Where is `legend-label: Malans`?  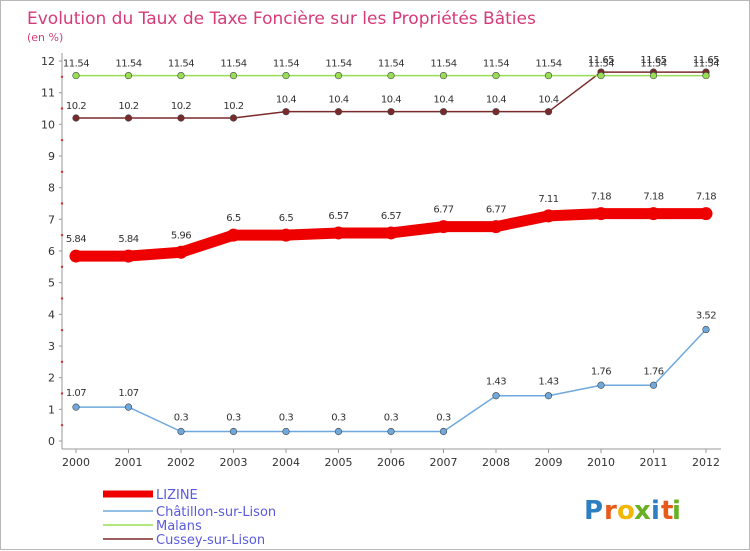 legend-label: Malans is located at coordinates (179, 526).